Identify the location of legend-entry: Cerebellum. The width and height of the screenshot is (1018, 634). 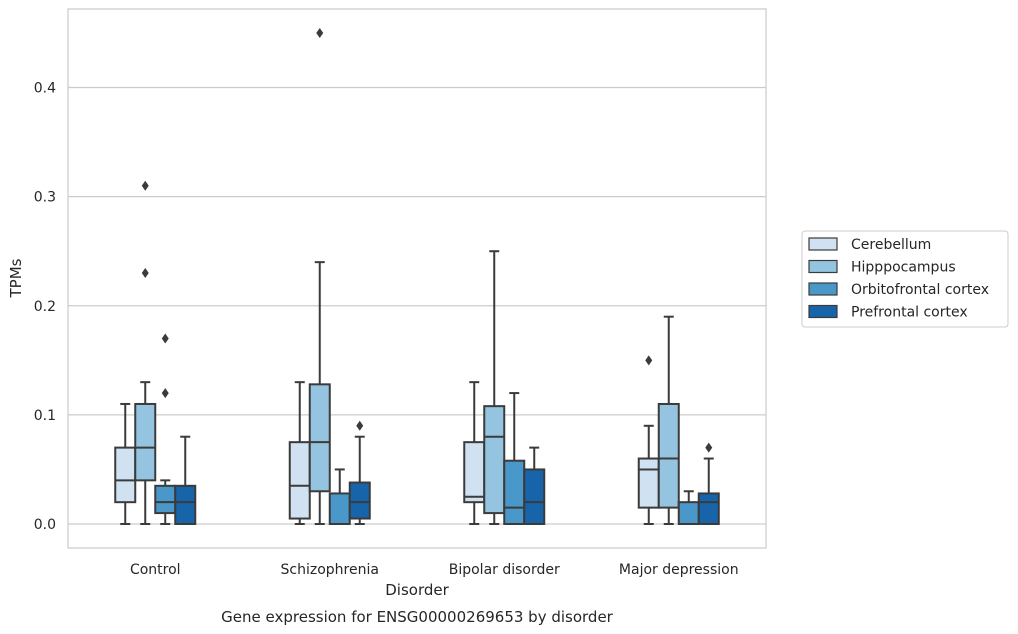
(869, 245).